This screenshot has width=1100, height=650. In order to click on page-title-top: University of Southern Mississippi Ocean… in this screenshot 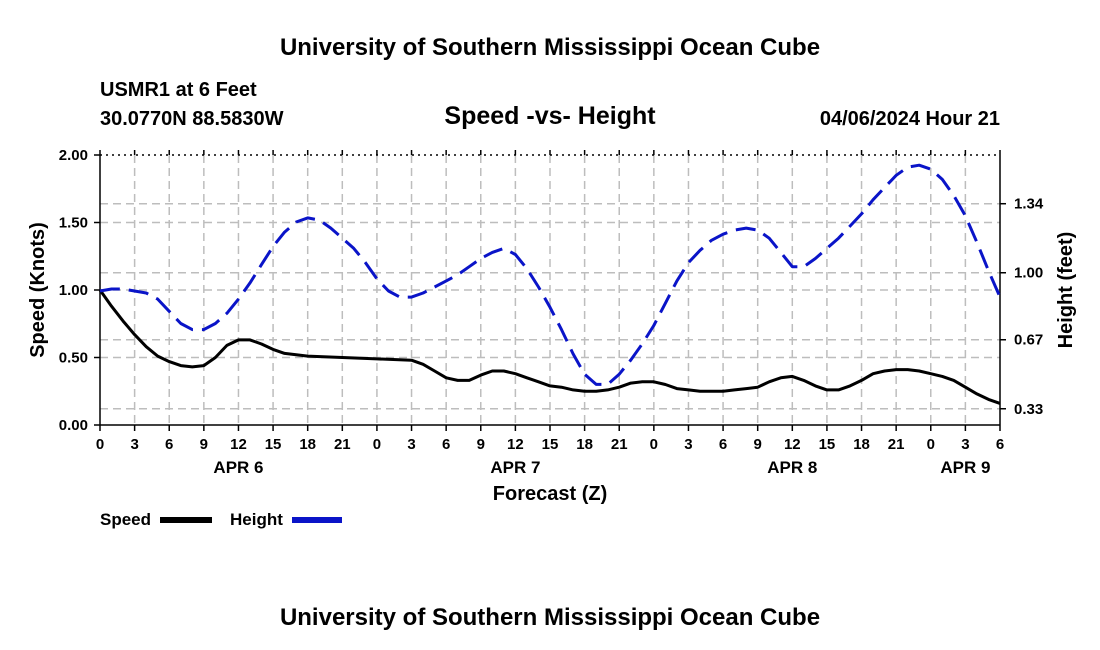, I will do `click(550, 47)`.